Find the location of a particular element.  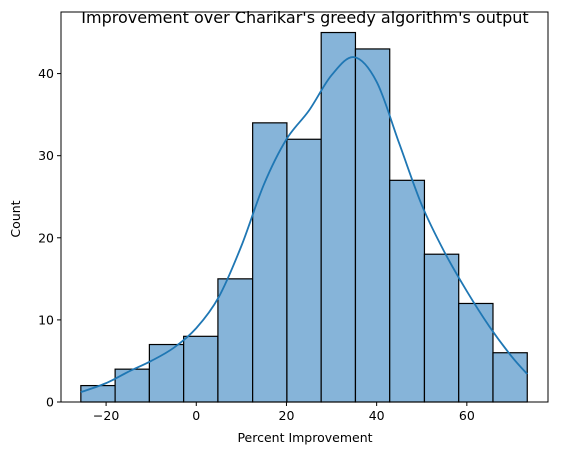

x-tick-label: −20 is located at coordinates (106, 415).